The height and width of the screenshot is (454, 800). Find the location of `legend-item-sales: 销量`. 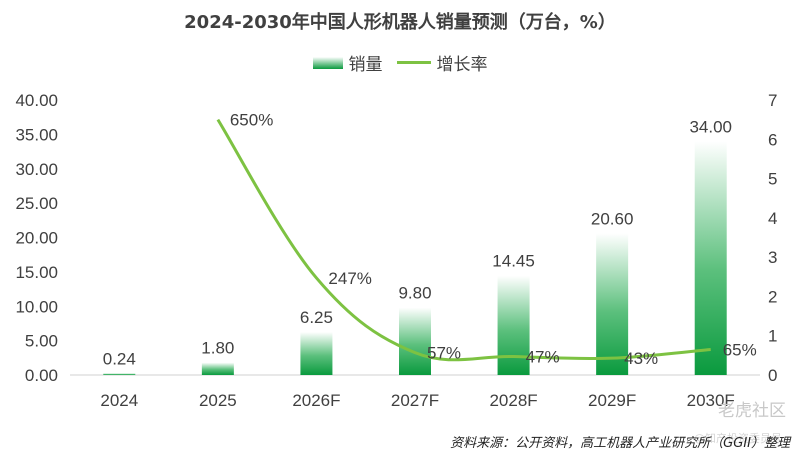

legend-item-sales: 销量 is located at coordinates (347, 62).